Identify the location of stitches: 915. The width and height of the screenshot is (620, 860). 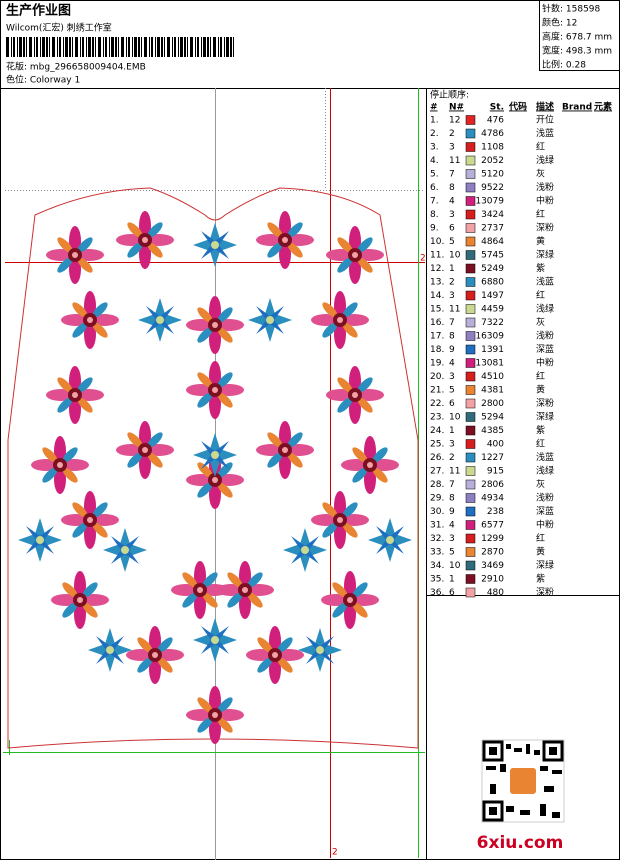
(495, 472).